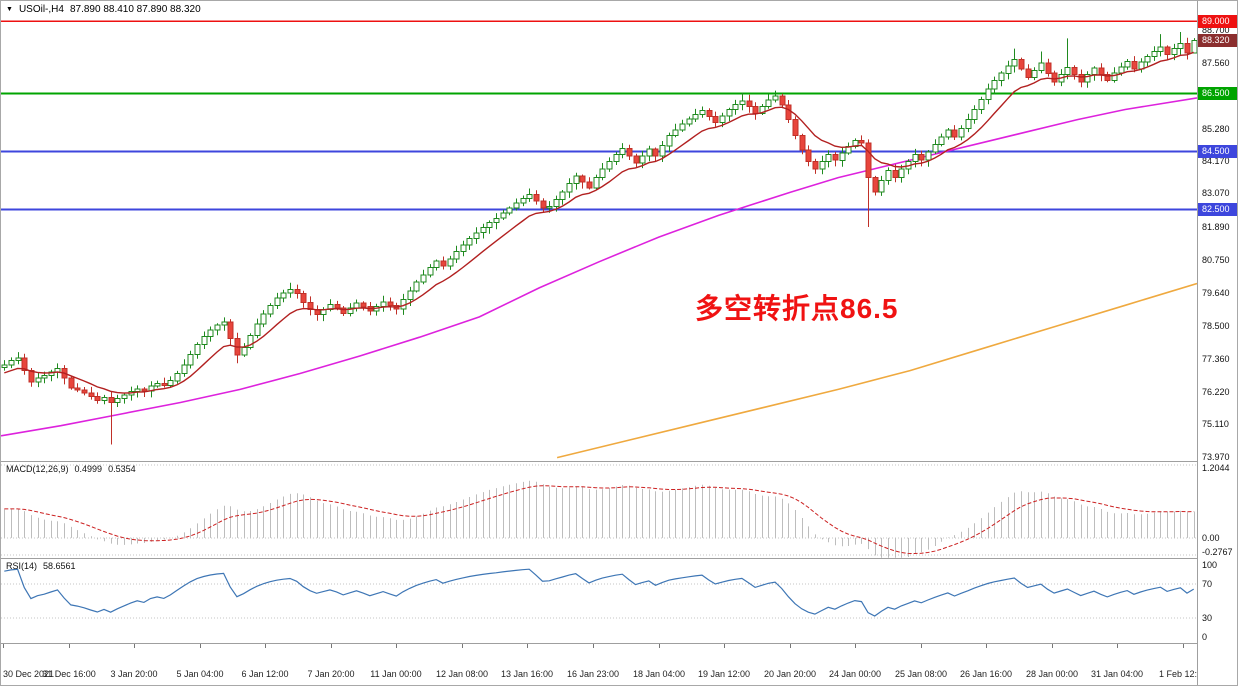  What do you see at coordinates (1217, 209) in the screenshot?
I see `price-badge: 82.500` at bounding box center [1217, 209].